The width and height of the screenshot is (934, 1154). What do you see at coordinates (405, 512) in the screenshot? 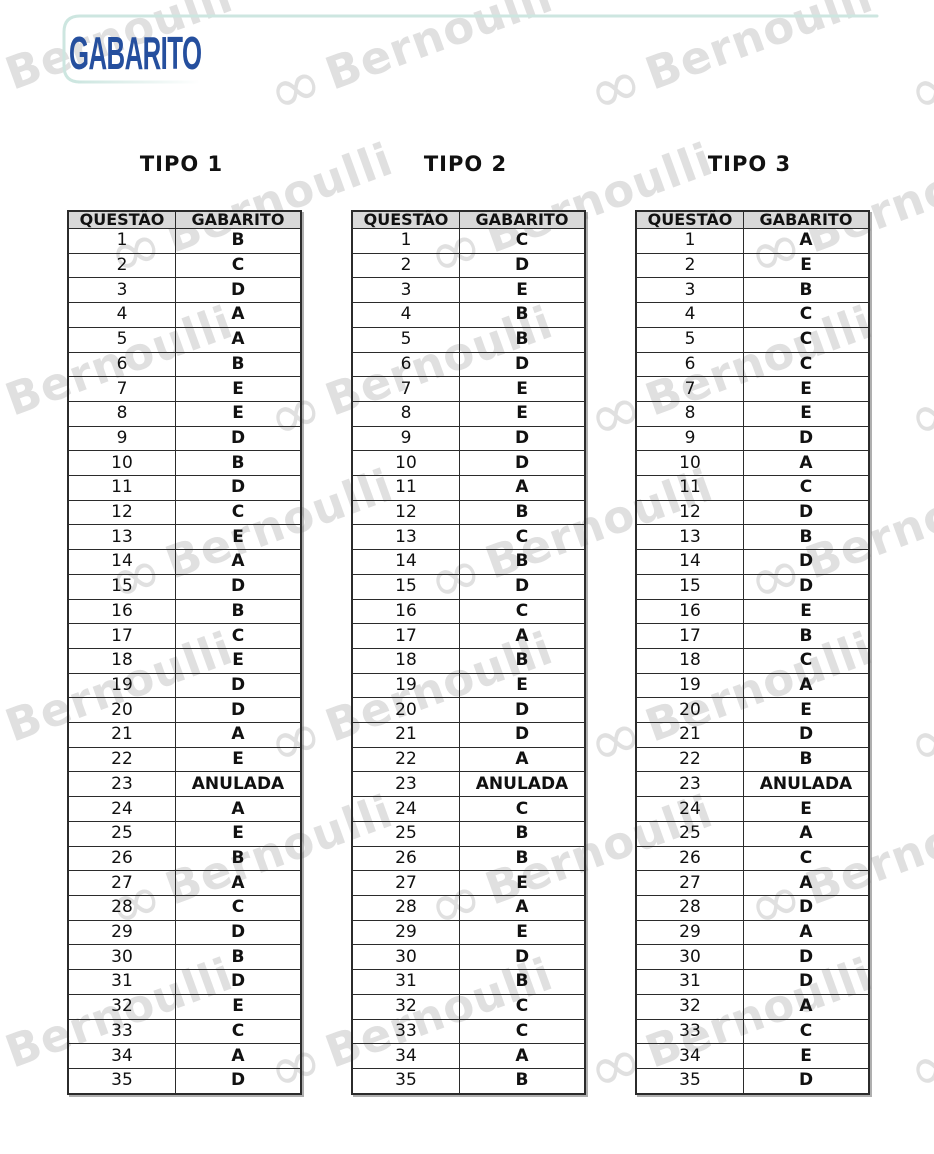
I see `question-number: 12` at bounding box center [405, 512].